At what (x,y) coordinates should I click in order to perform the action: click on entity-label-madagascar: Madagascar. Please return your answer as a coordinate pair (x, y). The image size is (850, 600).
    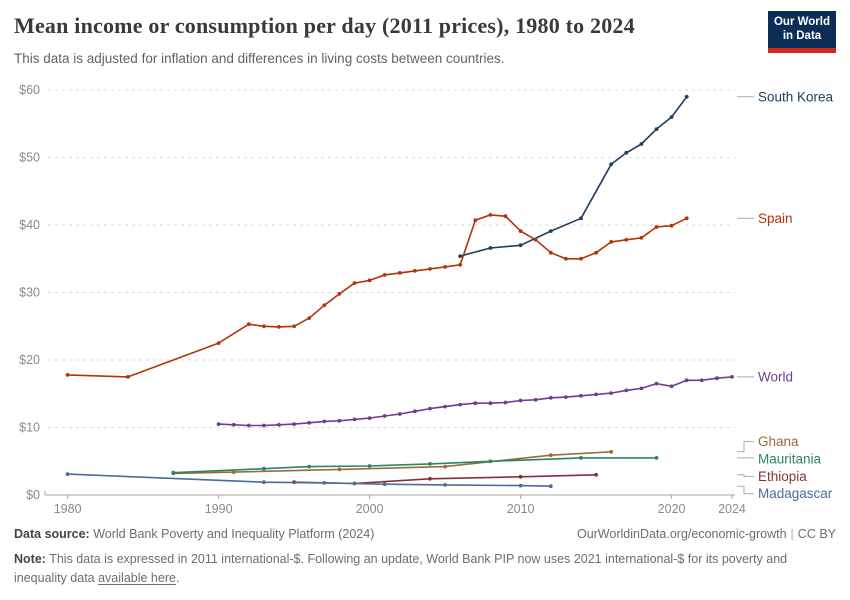
    Looking at the image, I should click on (795, 493).